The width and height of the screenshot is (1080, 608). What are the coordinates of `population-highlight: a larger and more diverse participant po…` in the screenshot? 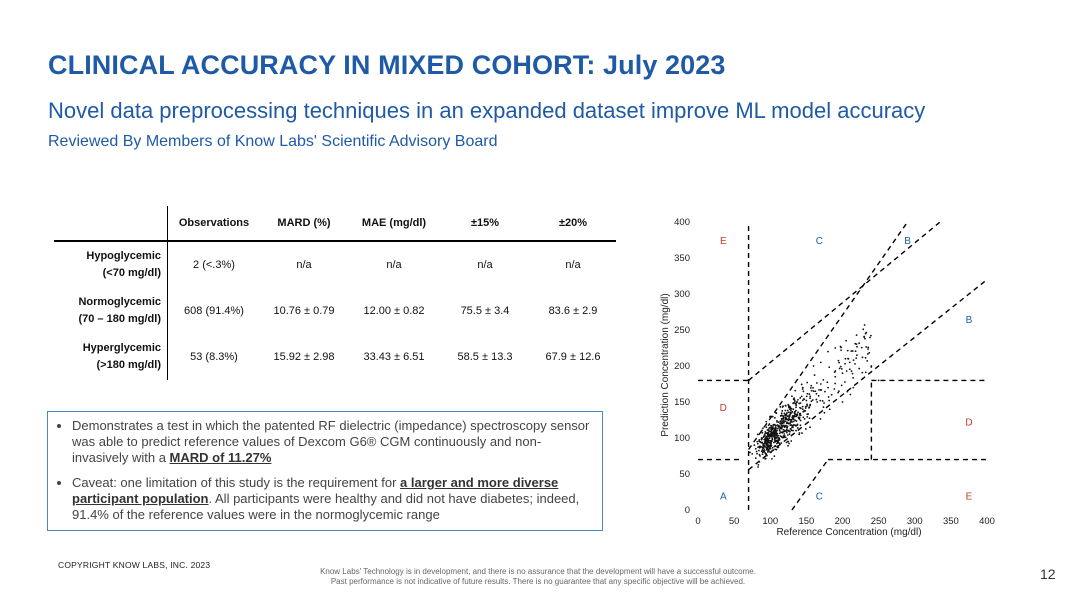 It's located at (315, 490).